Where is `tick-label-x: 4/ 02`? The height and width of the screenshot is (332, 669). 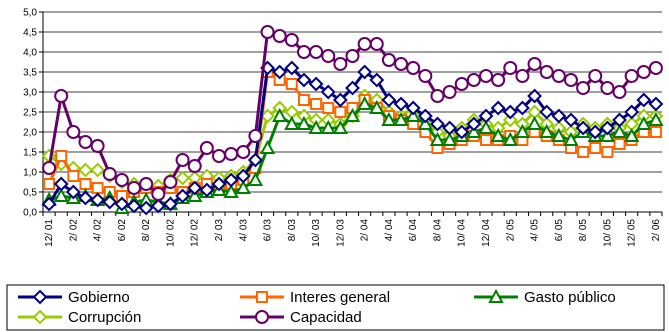 tick-label-x: 4/ 02 is located at coordinates (98, 230).